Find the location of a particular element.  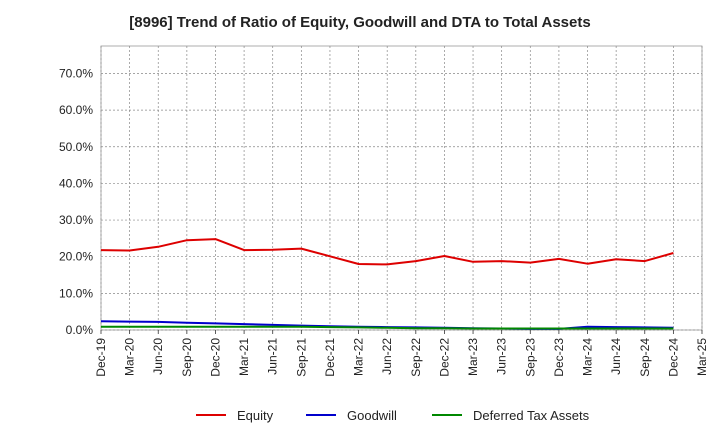

x-tick-label: Mar-25 is located at coordinates (702, 357).